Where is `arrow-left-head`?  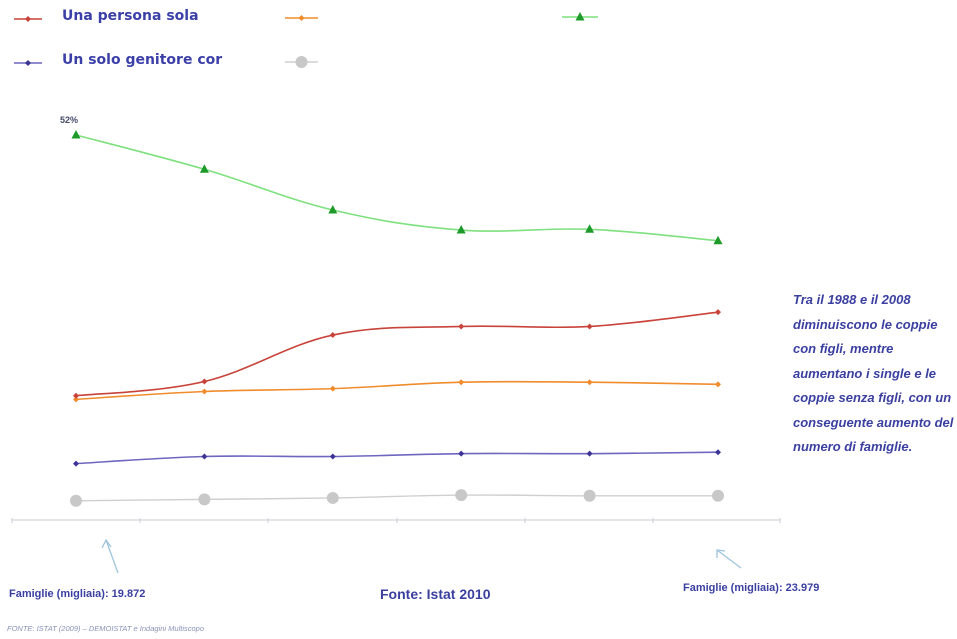
arrow-left-head is located at coordinates (106, 543).